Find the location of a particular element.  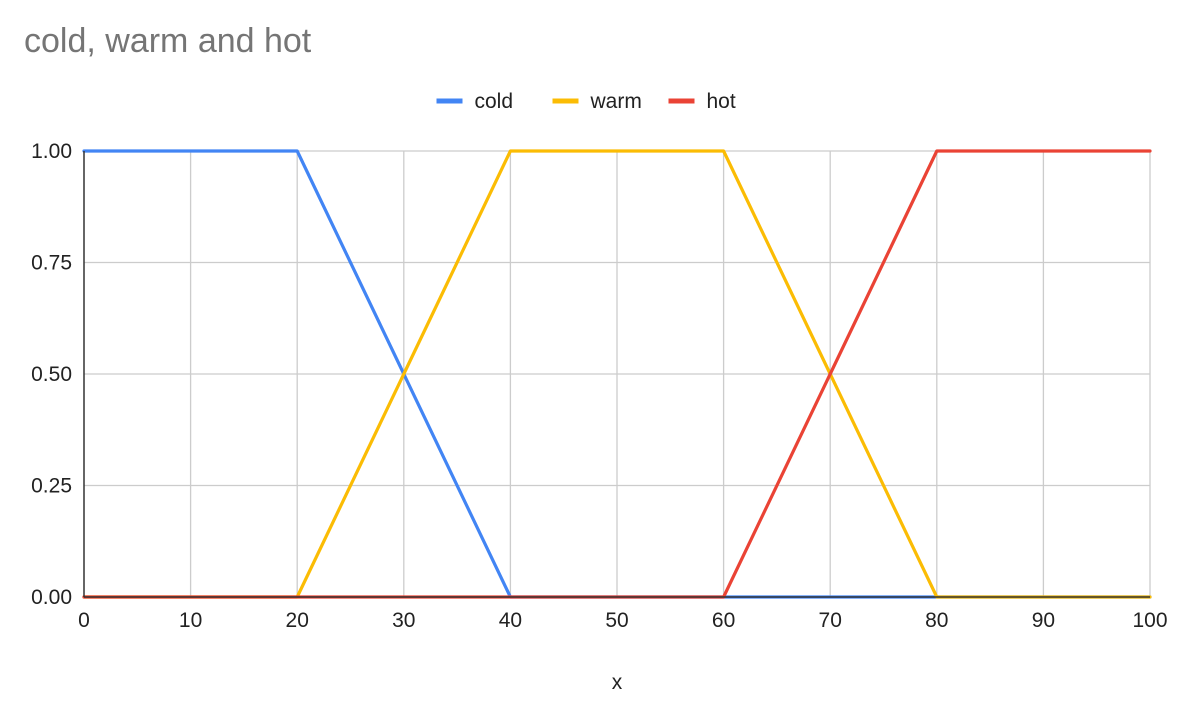

y-tick-label: 1.00 is located at coordinates (51, 151).